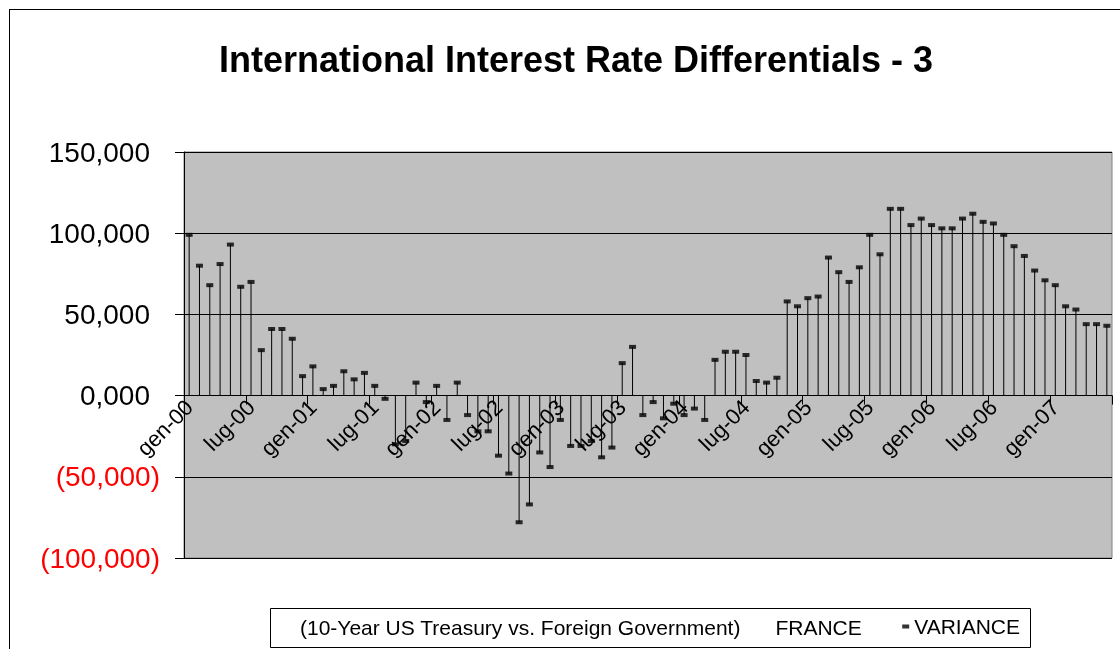  I want to click on y-tick-label: (50,000), so click(107, 477).